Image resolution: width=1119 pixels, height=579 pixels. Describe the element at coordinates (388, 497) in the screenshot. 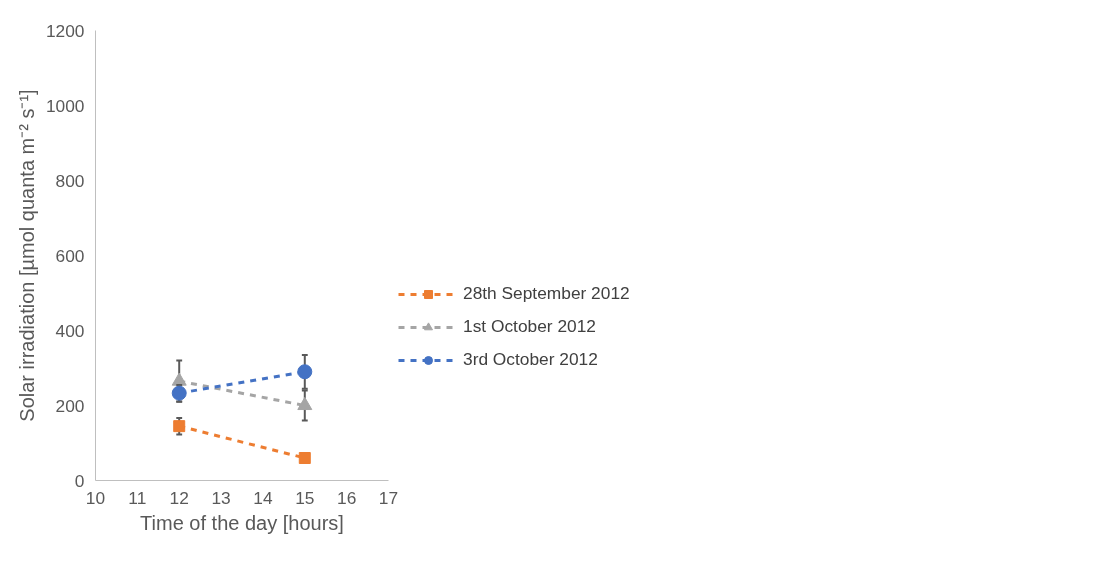

I see `x-tick-label: 17` at that location.